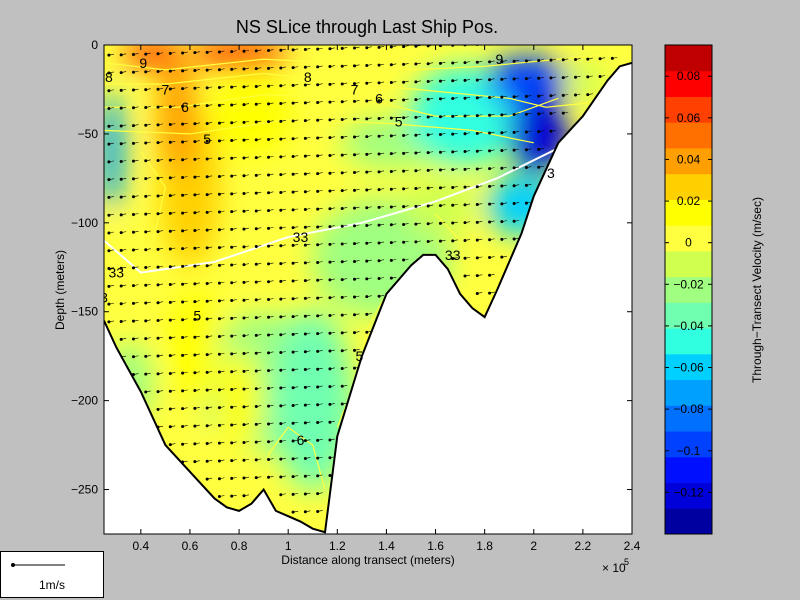  Describe the element at coordinates (484, 546) in the screenshot. I see `x-tick-label: 1.8` at that location.